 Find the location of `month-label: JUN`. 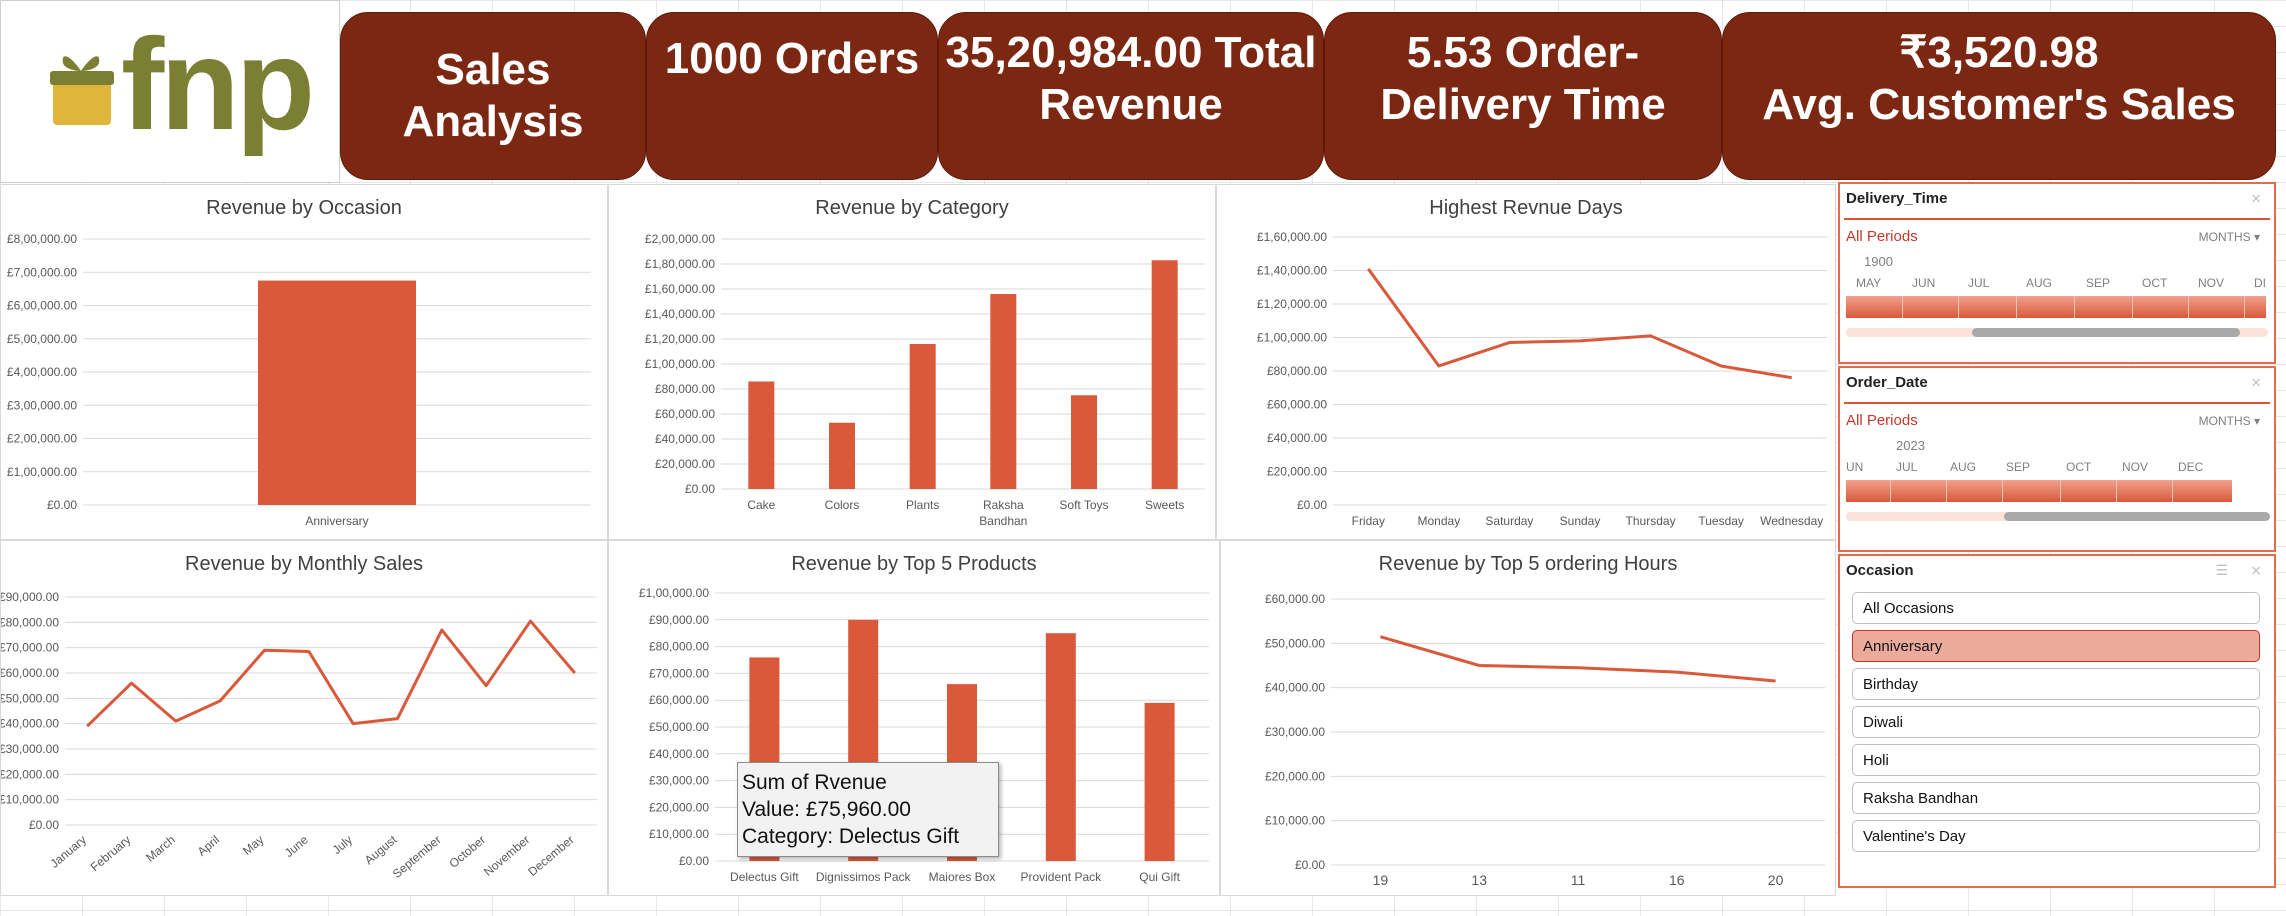

month-label: JUN is located at coordinates (1924, 283).